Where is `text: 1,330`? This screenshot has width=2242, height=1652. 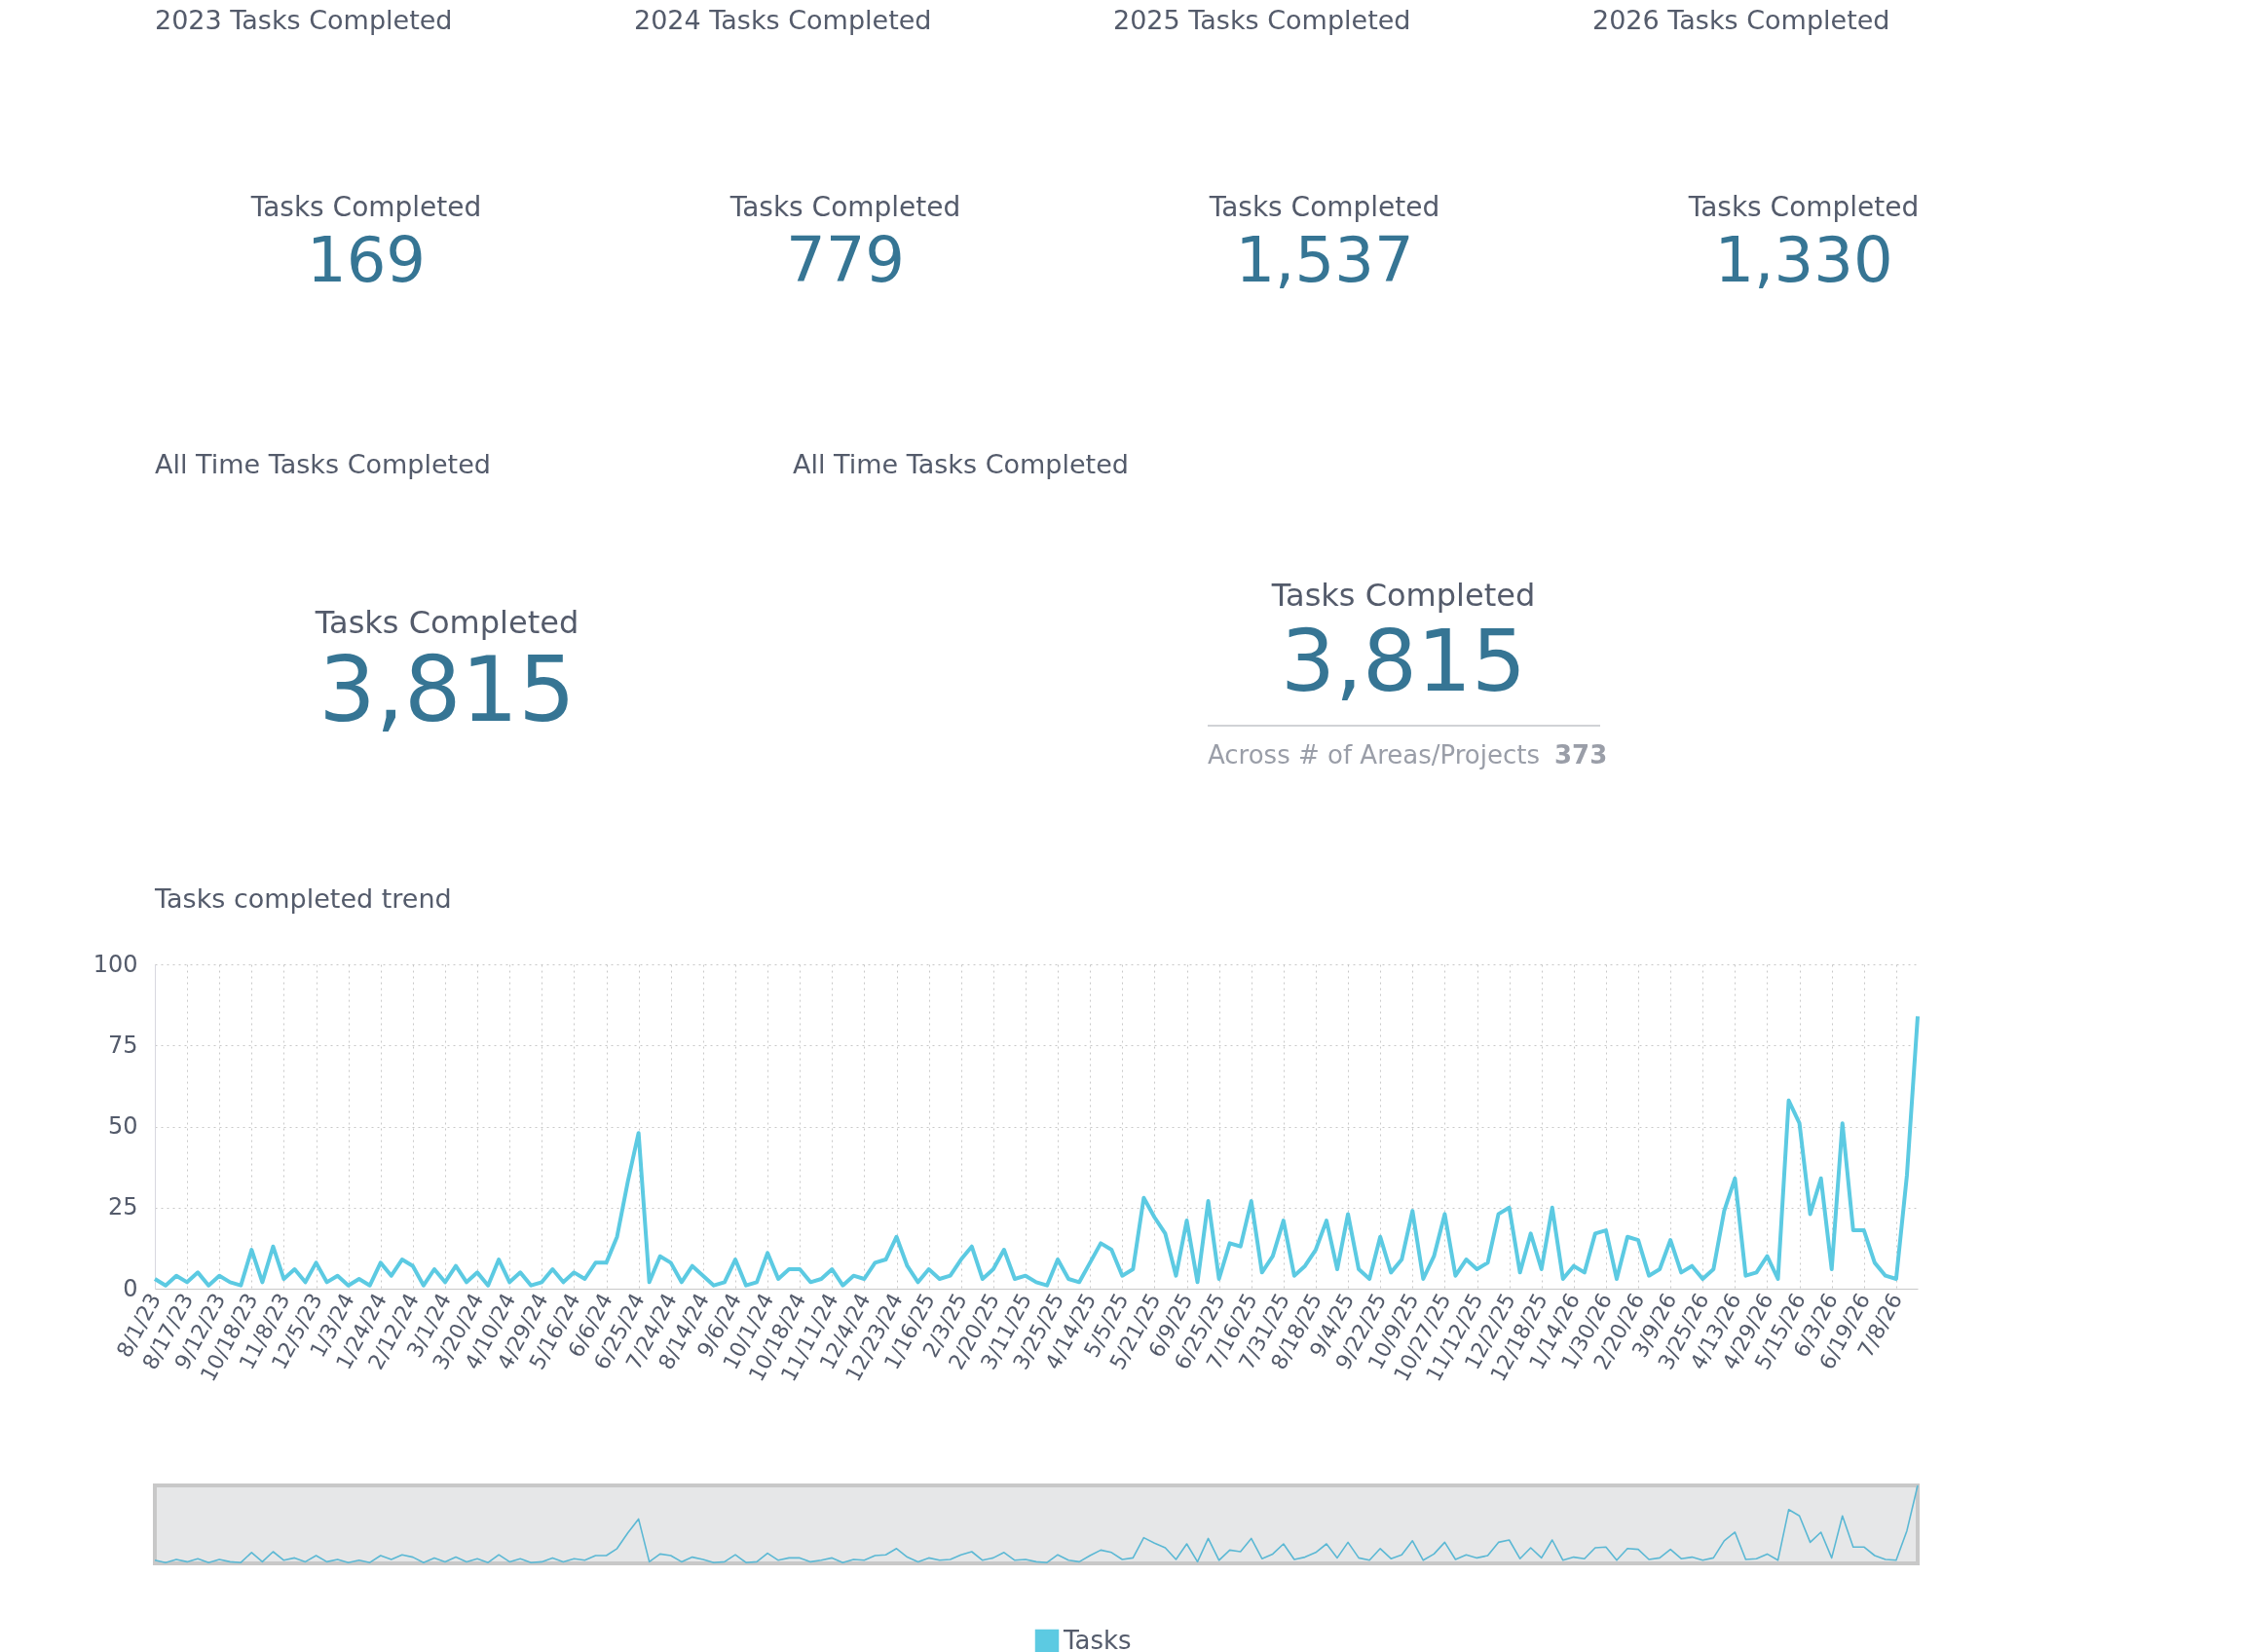
text: 1,330 is located at coordinates (1803, 260).